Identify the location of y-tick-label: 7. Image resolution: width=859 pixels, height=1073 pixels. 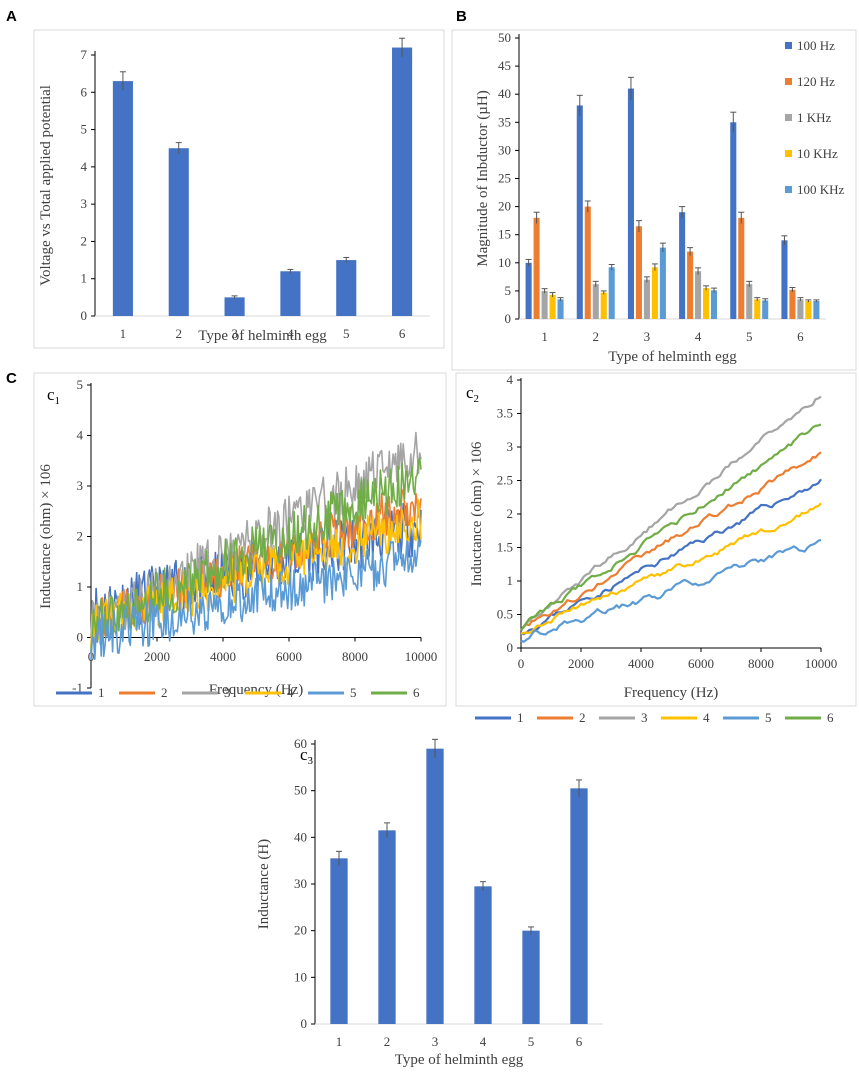
(84, 54).